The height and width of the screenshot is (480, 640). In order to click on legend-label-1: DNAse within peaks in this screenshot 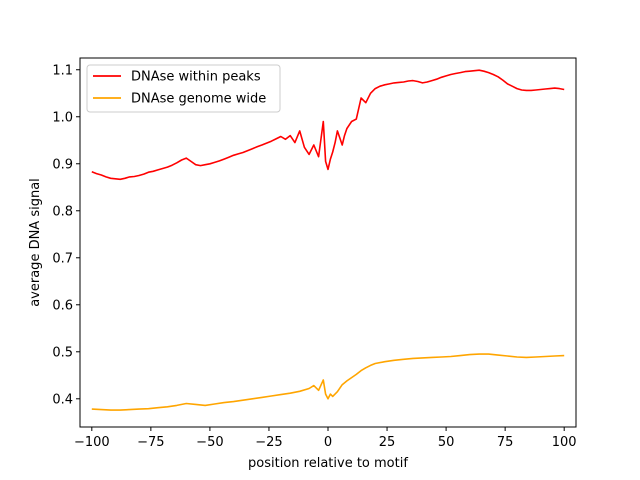, I will do `click(196, 77)`.